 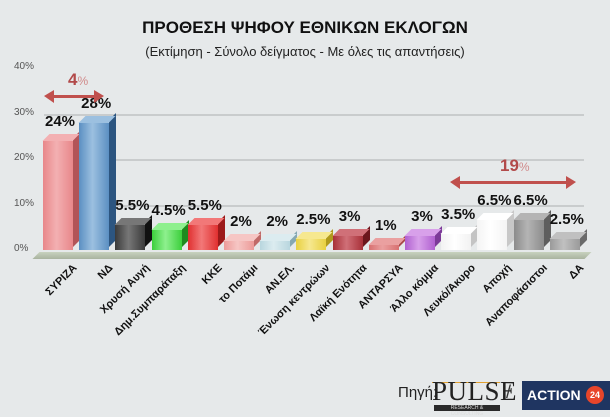 I want to click on y-tick-label: 30%, so click(x=24, y=112).